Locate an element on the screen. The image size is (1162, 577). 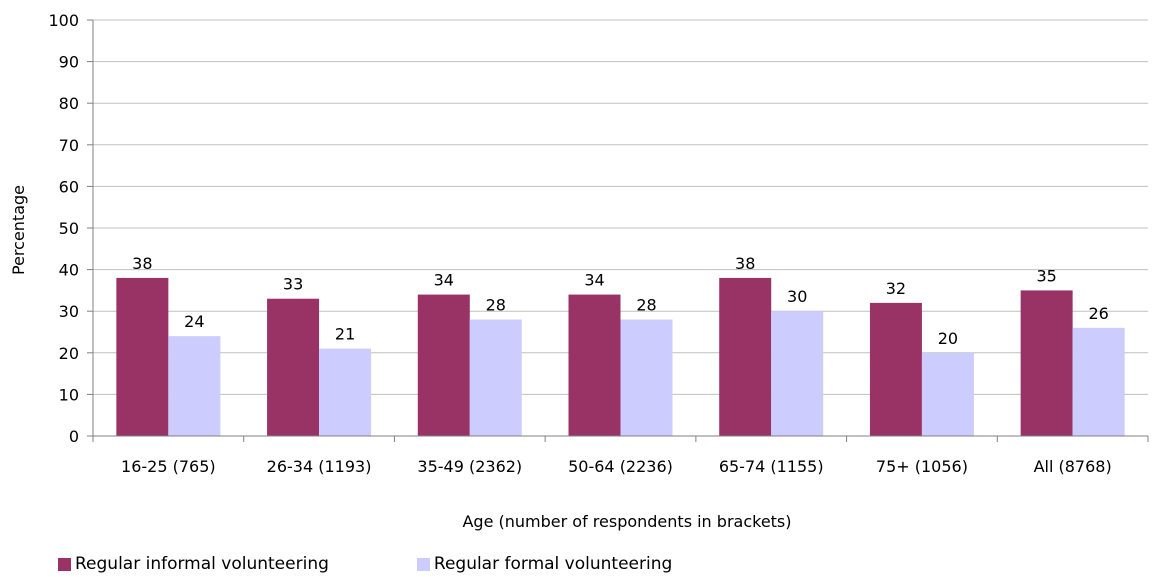
y-tick-label: 100 is located at coordinates (63, 20).